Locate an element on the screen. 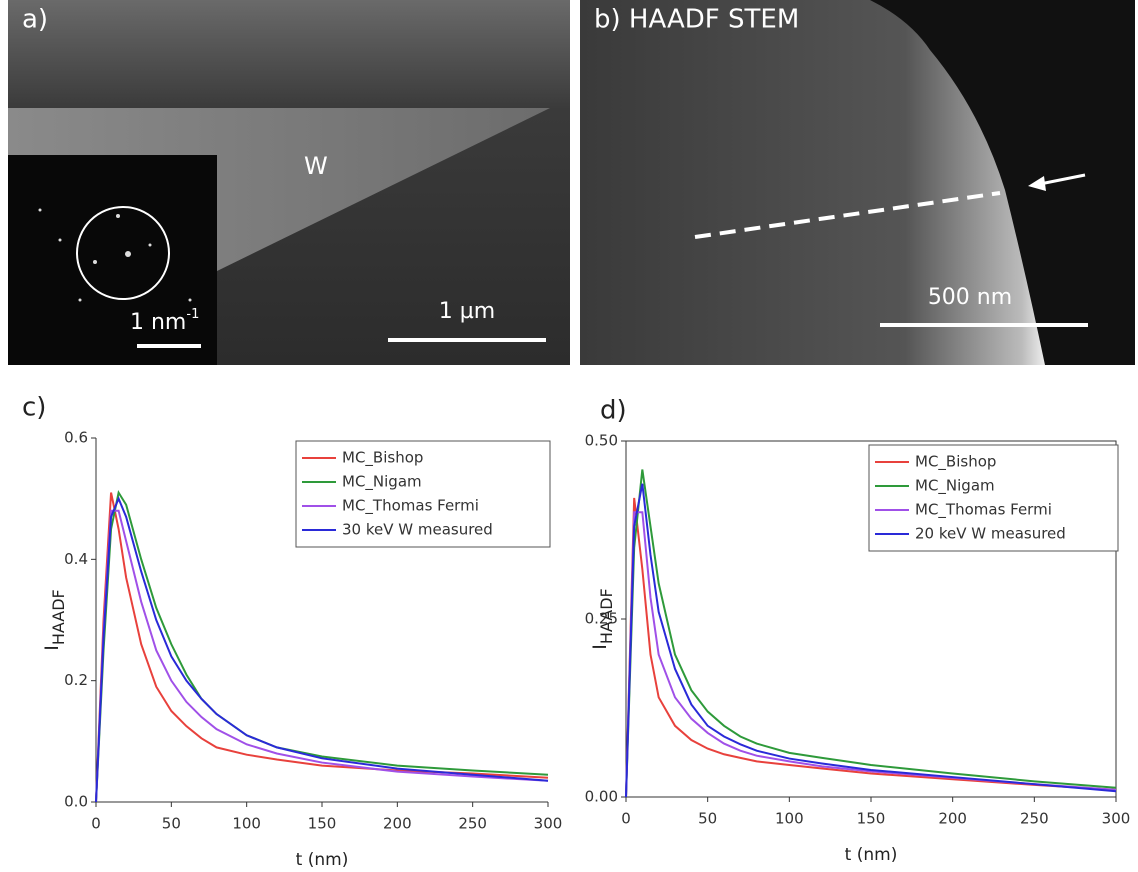 This screenshot has width=1138, height=872. panel-label: a) is located at coordinates (35, 20).